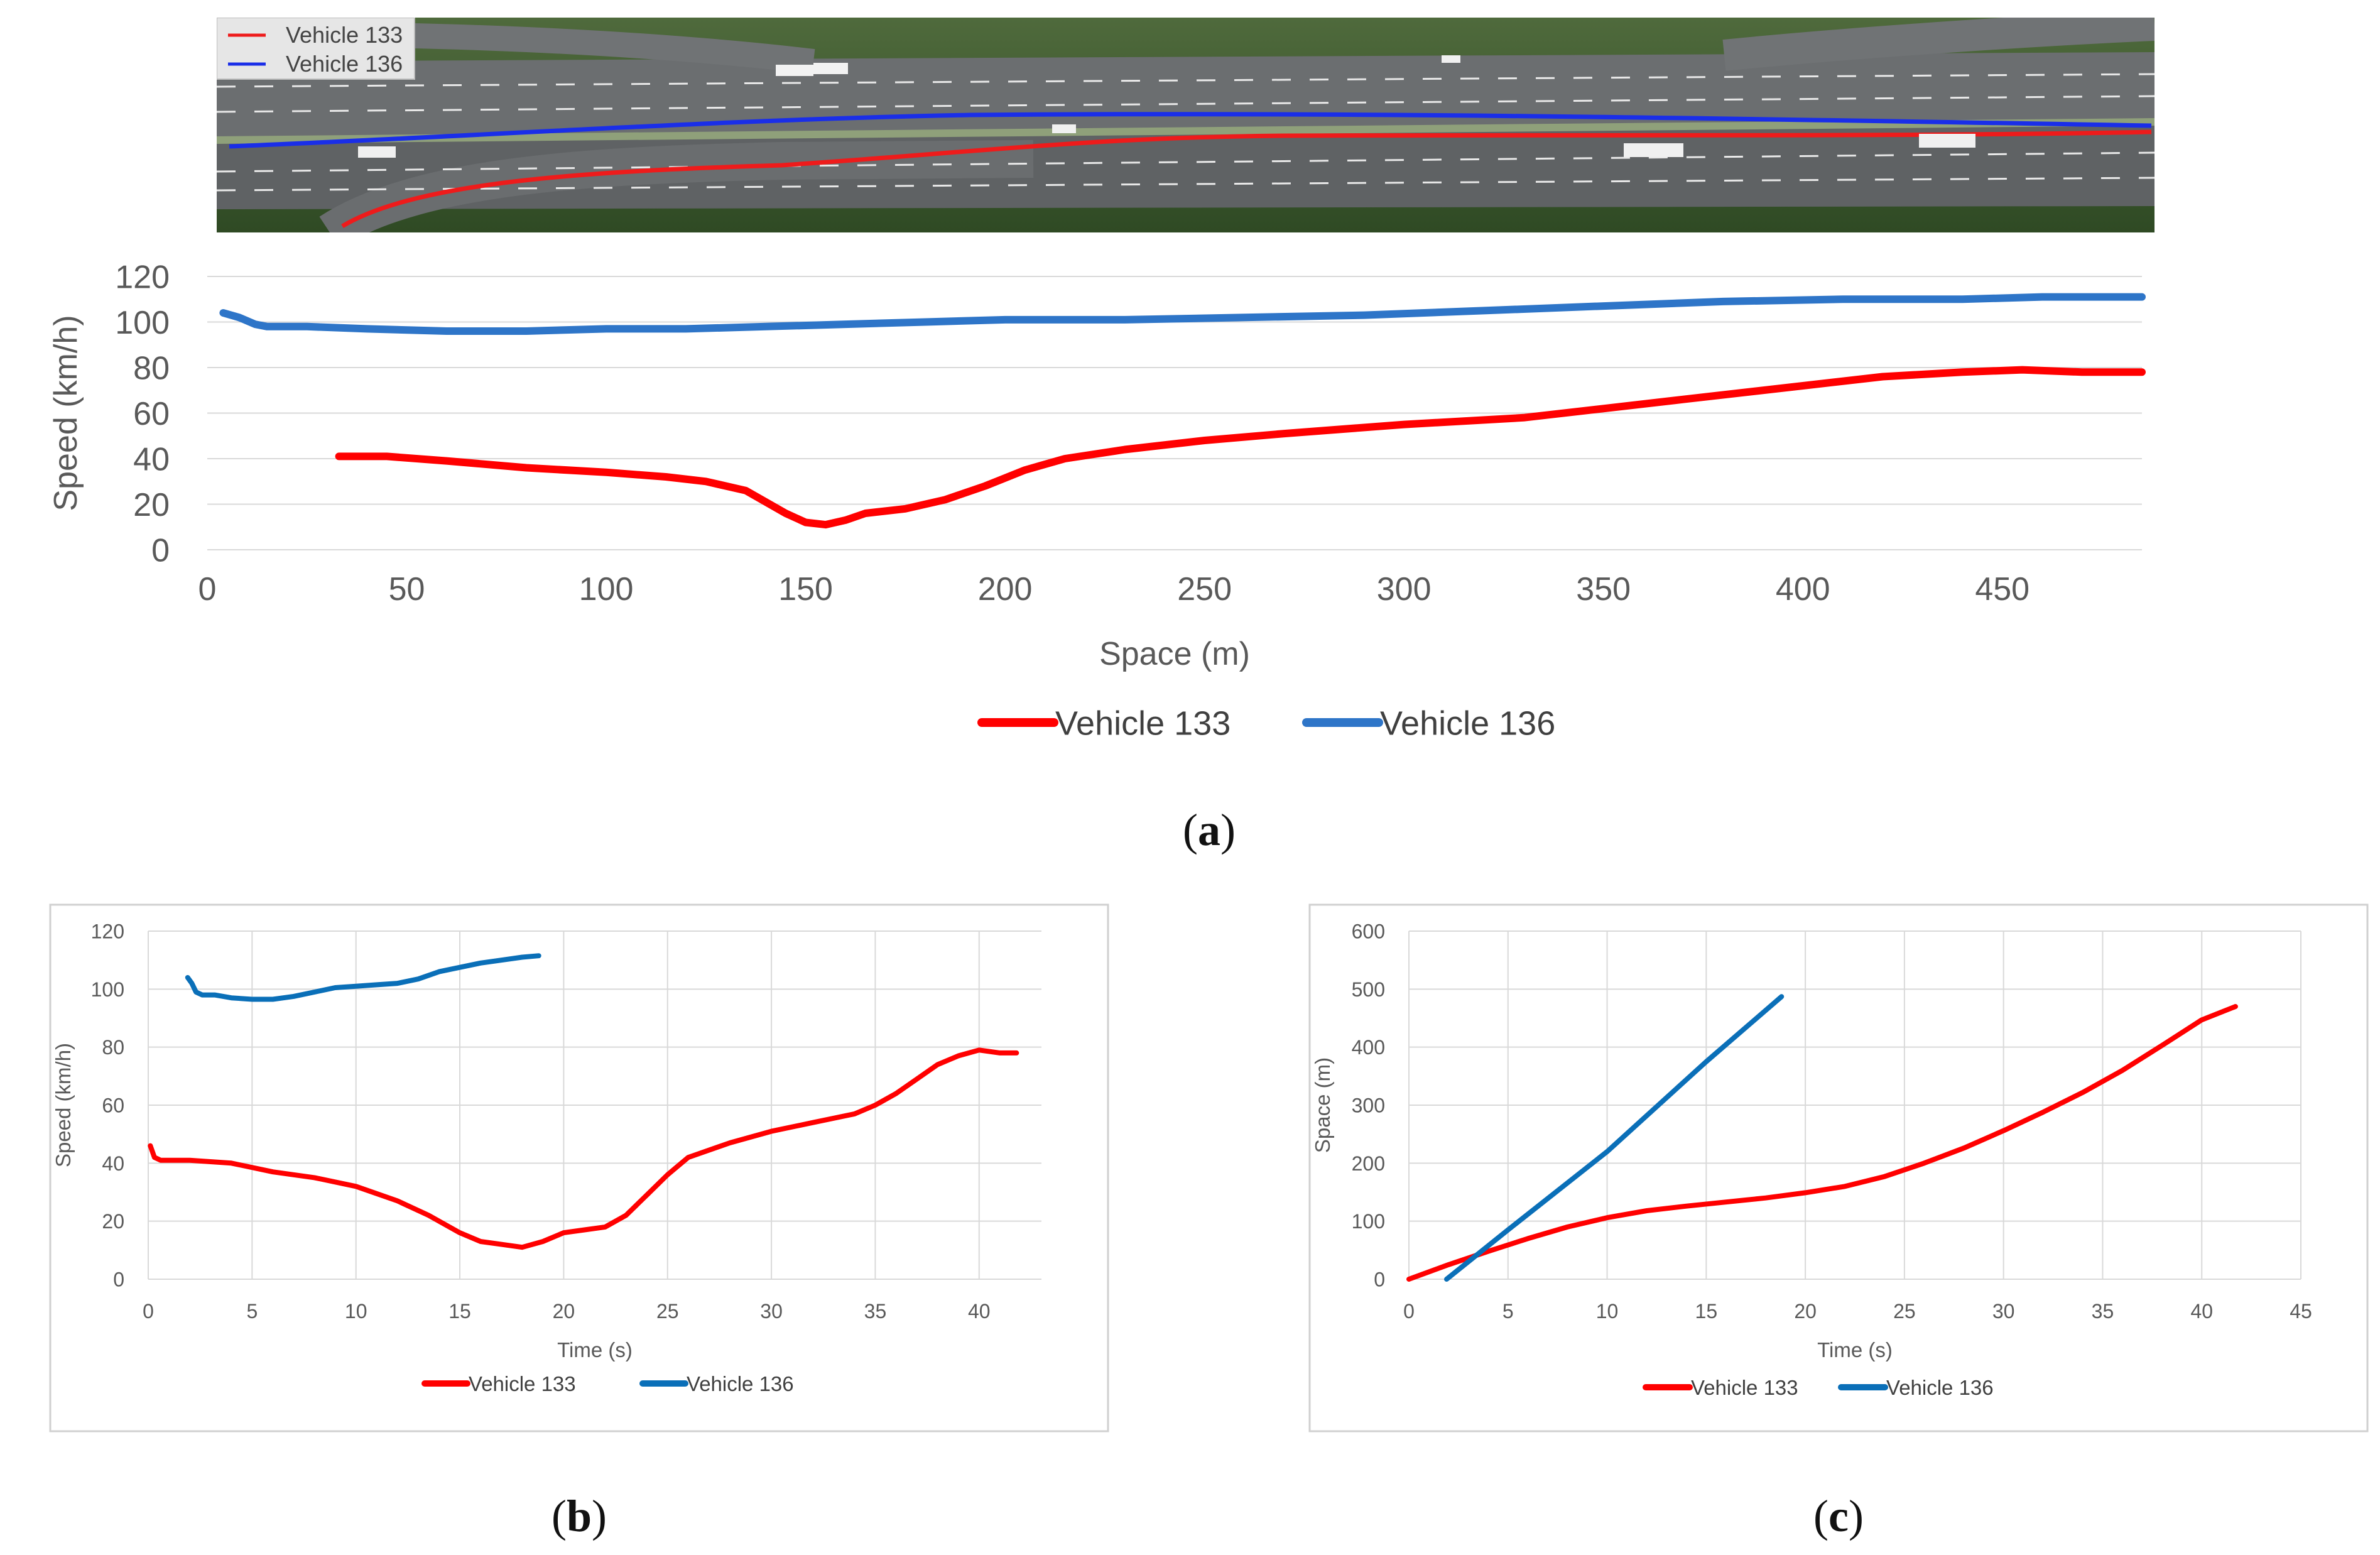 The height and width of the screenshot is (1555, 2380). What do you see at coordinates (2002, 590) in the screenshot?
I see `x-tick-label: 450` at bounding box center [2002, 590].